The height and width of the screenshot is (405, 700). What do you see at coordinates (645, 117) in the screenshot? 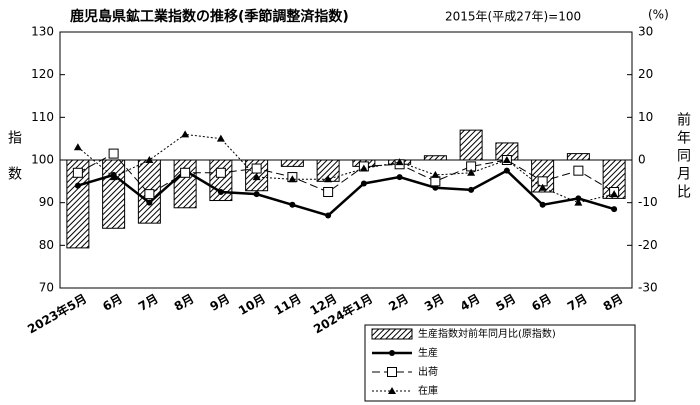
I see `y2-tick-label: 10` at bounding box center [645, 117].